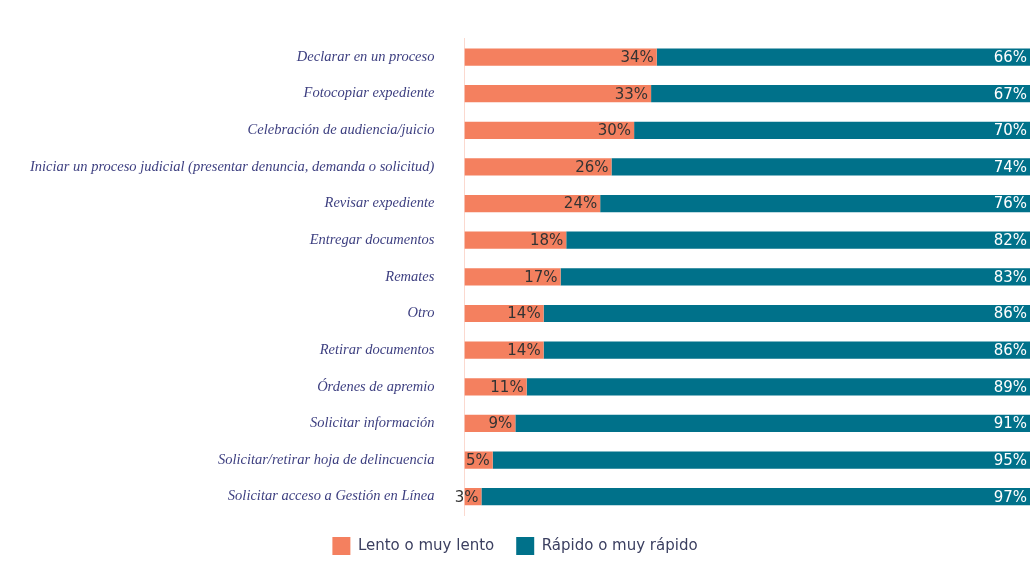 This screenshot has width=1030, height=567. Describe the element at coordinates (365, 55) in the screenshot. I see `y-tick-label: Declarar en un proceso` at that location.